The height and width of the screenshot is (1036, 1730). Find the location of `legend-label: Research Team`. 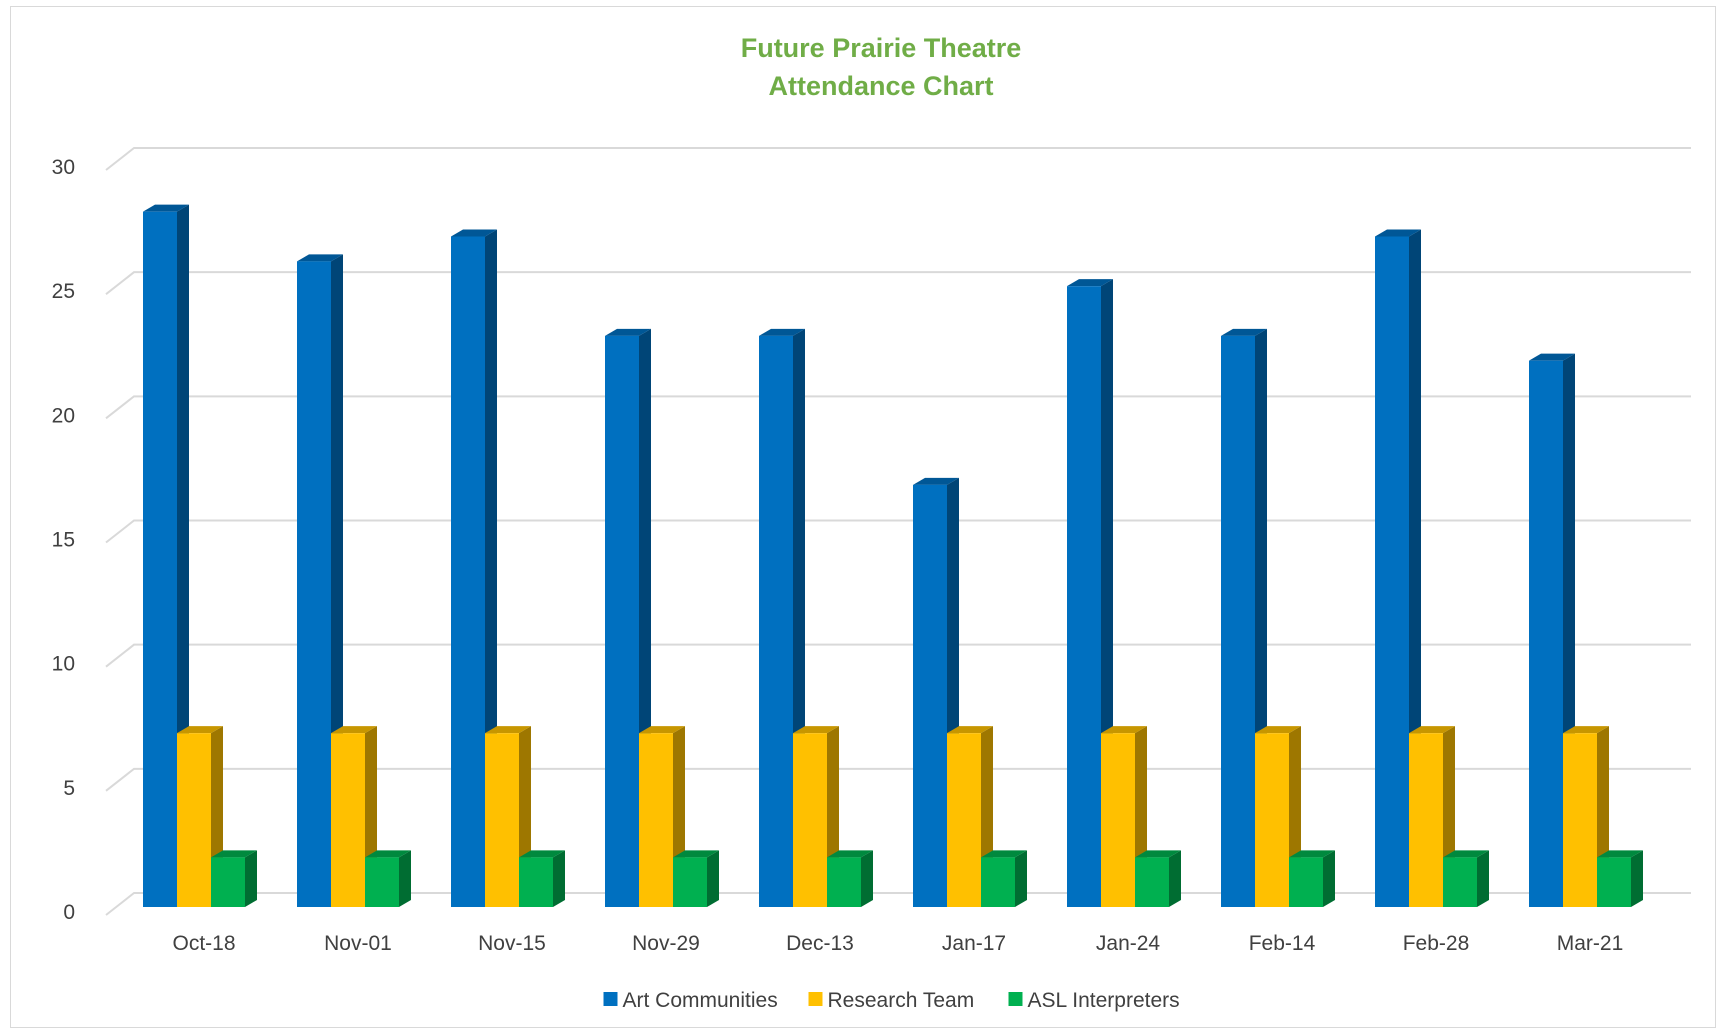

legend-label: Research Team is located at coordinates (901, 1000).